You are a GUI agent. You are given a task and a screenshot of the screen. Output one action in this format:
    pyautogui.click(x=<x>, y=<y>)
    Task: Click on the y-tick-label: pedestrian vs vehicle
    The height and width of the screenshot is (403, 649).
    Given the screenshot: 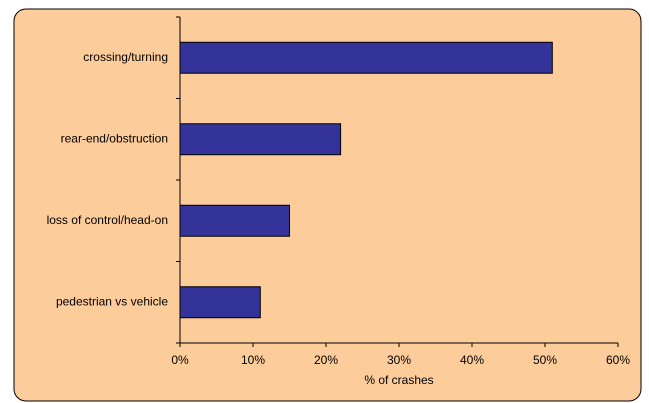 What is the action you would take?
    pyautogui.click(x=112, y=301)
    